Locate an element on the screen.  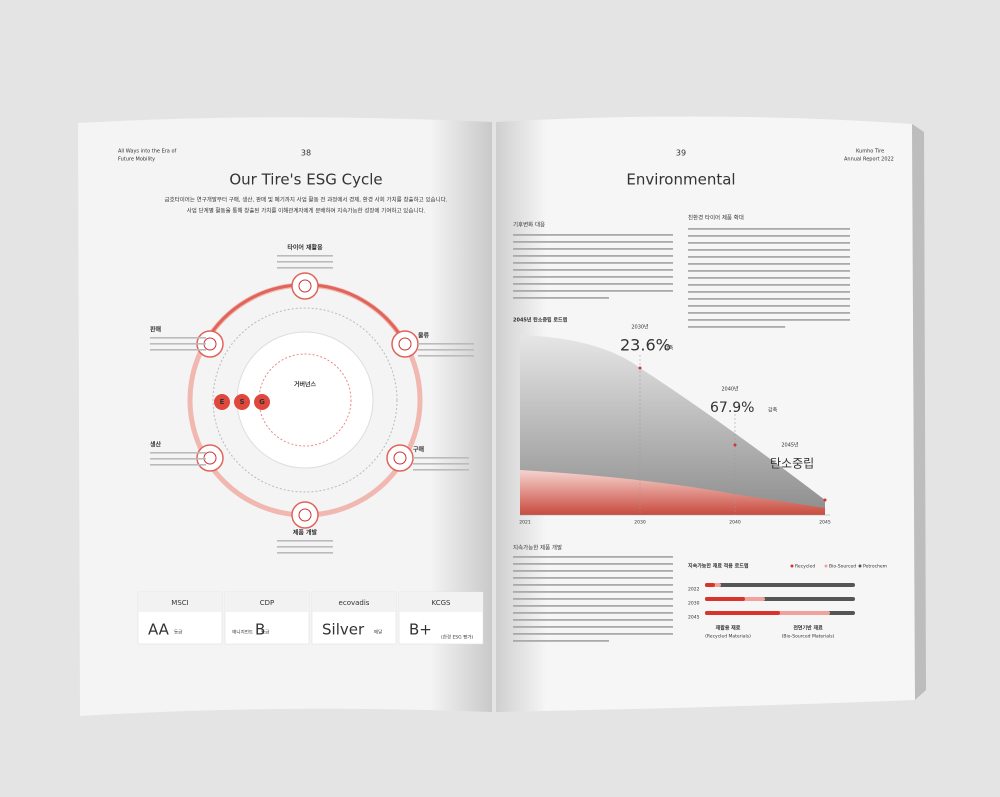
rating-brand: ecovadis is located at coordinates (354, 603).